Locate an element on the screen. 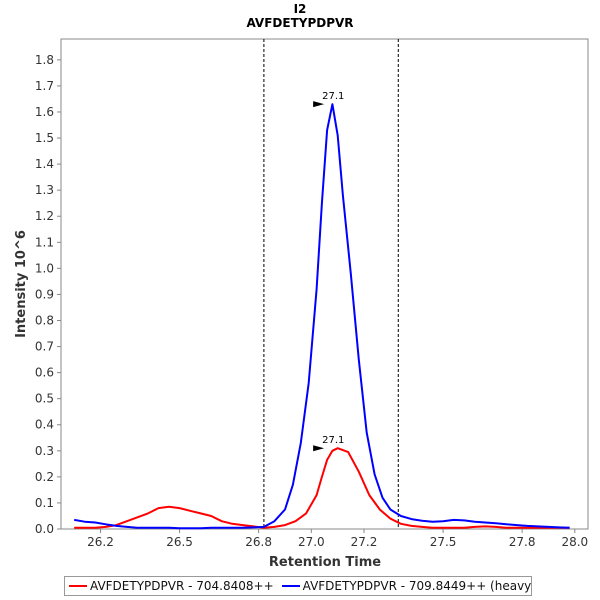 The image size is (600, 600). x-tick-label: 26.2 is located at coordinates (100, 542).